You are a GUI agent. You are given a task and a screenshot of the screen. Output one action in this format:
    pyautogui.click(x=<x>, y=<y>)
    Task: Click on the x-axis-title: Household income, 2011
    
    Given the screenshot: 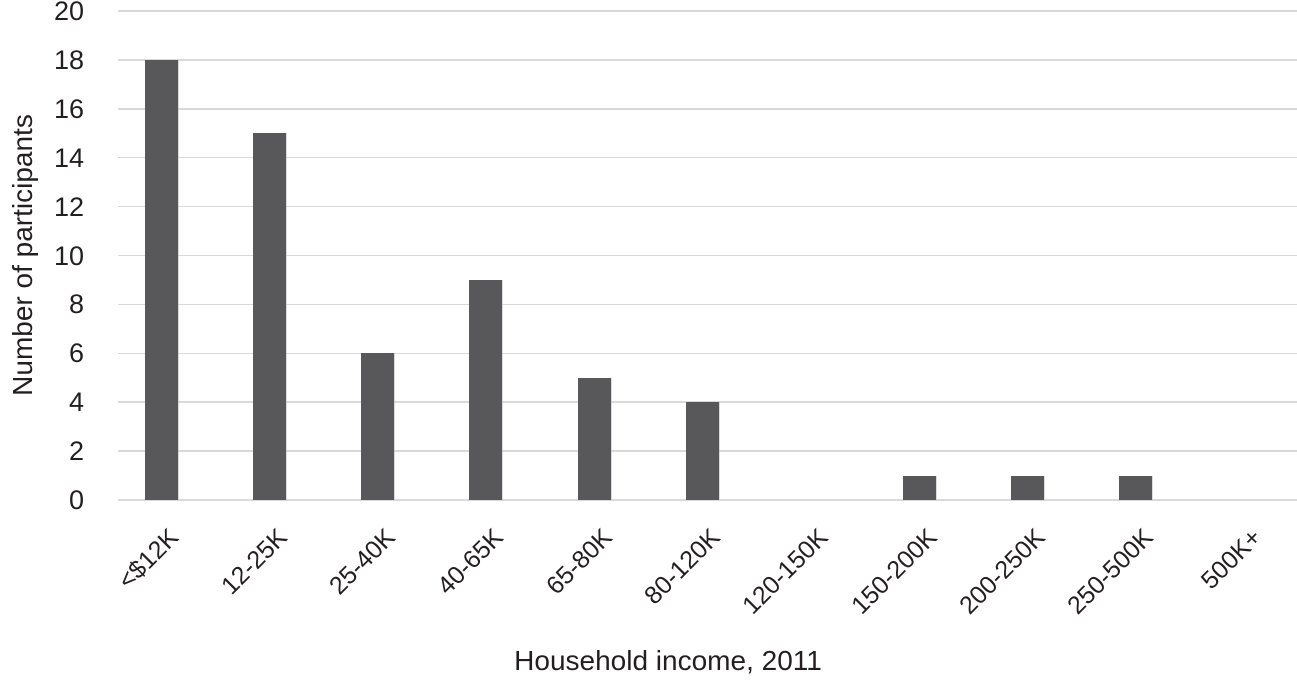 What is the action you would take?
    pyautogui.click(x=668, y=660)
    